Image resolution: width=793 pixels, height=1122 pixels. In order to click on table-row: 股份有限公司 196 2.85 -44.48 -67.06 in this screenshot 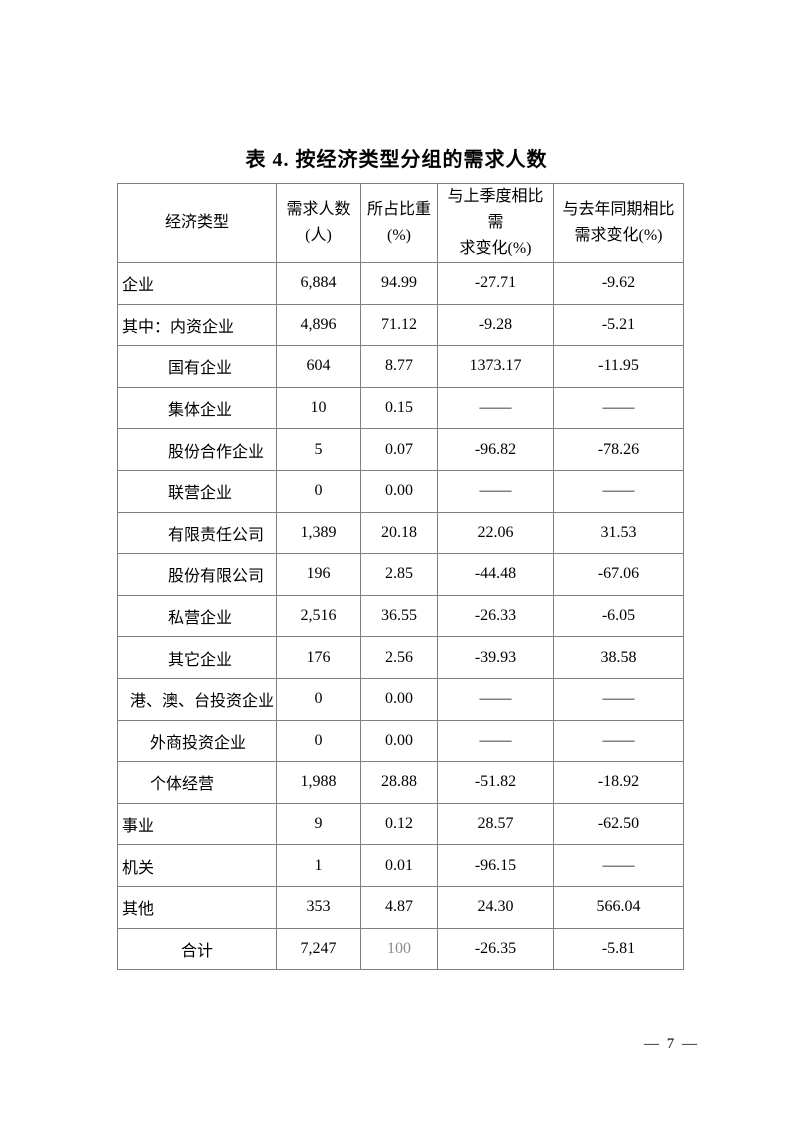, I will do `click(400, 574)`.